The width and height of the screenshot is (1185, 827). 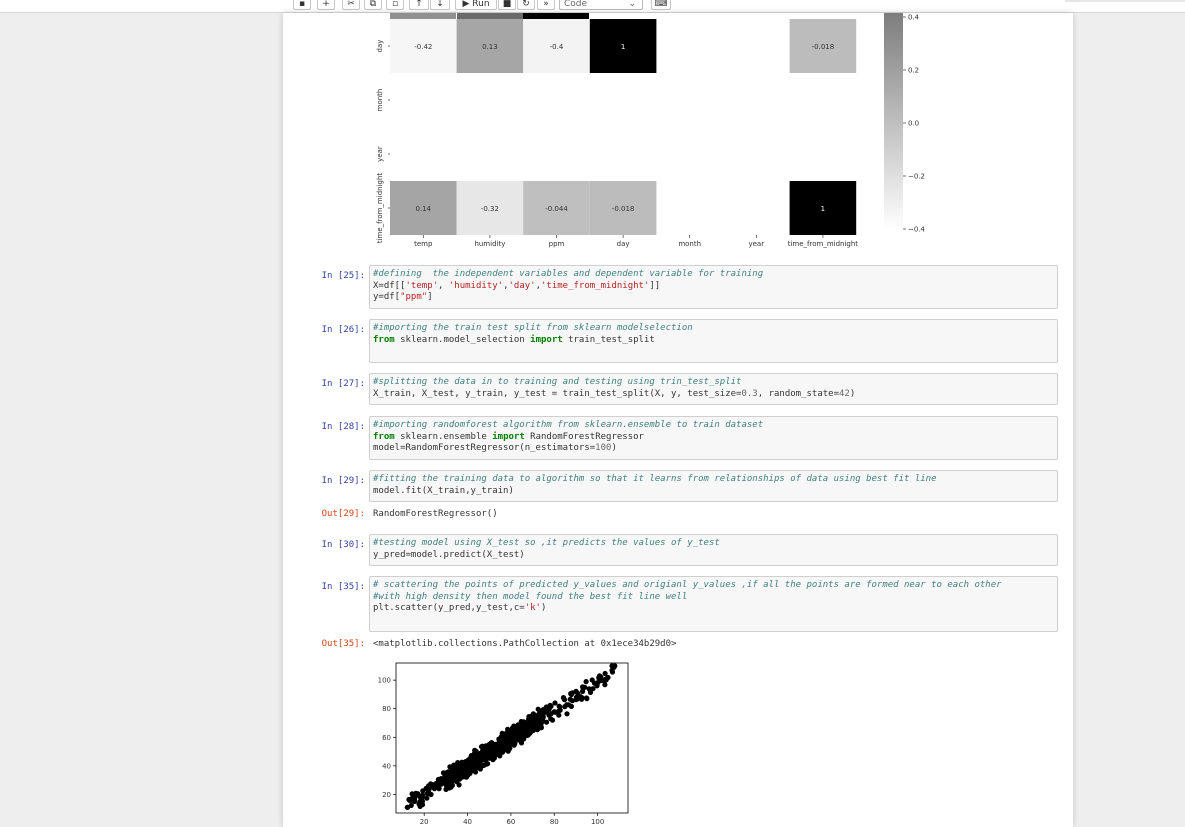 What do you see at coordinates (326, 5) in the screenshot?
I see `insert-cell-button: +` at bounding box center [326, 5].